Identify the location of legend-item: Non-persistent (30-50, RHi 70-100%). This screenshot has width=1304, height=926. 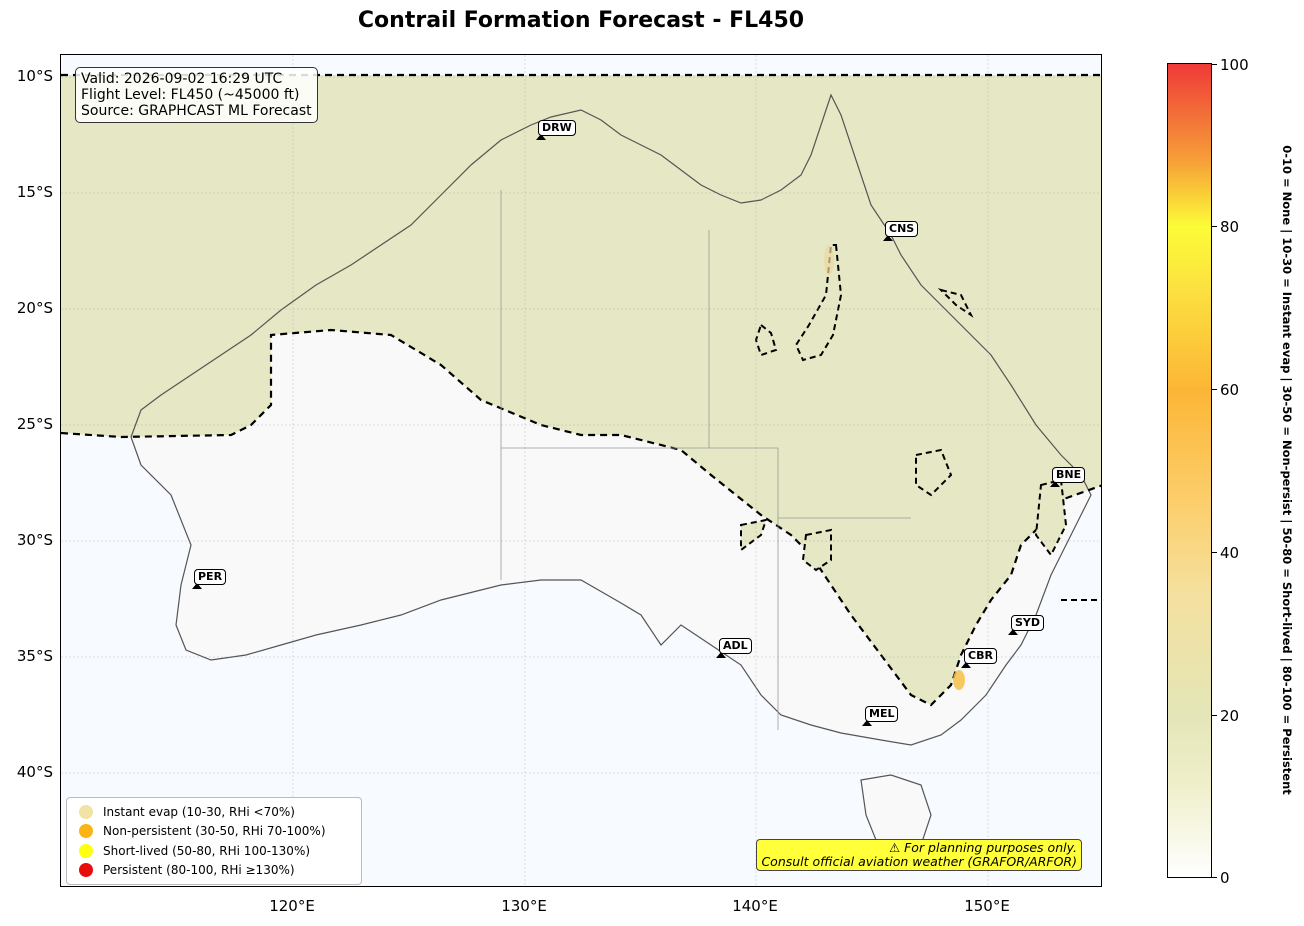
(214, 832).